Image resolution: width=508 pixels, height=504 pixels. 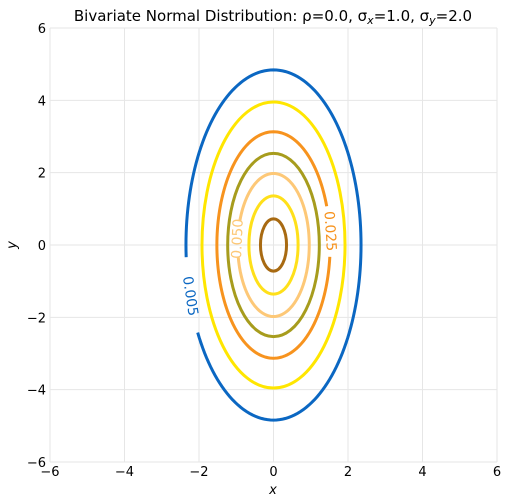 What do you see at coordinates (238, 238) in the screenshot?
I see `contour-label: 0.050` at bounding box center [238, 238].